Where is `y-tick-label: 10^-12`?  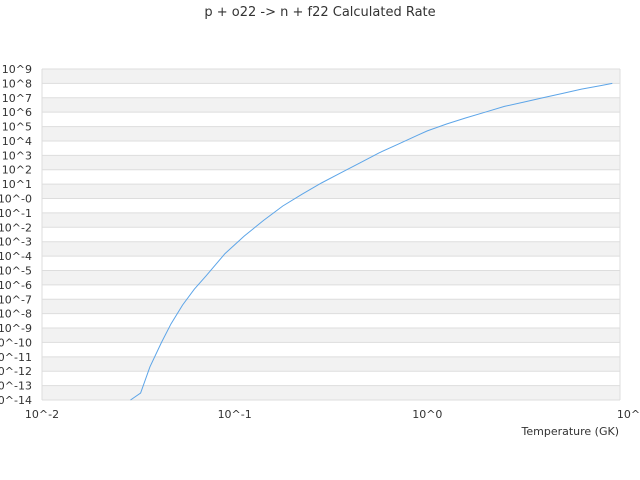 y-tick-label: 10^-12 is located at coordinates (16, 371).